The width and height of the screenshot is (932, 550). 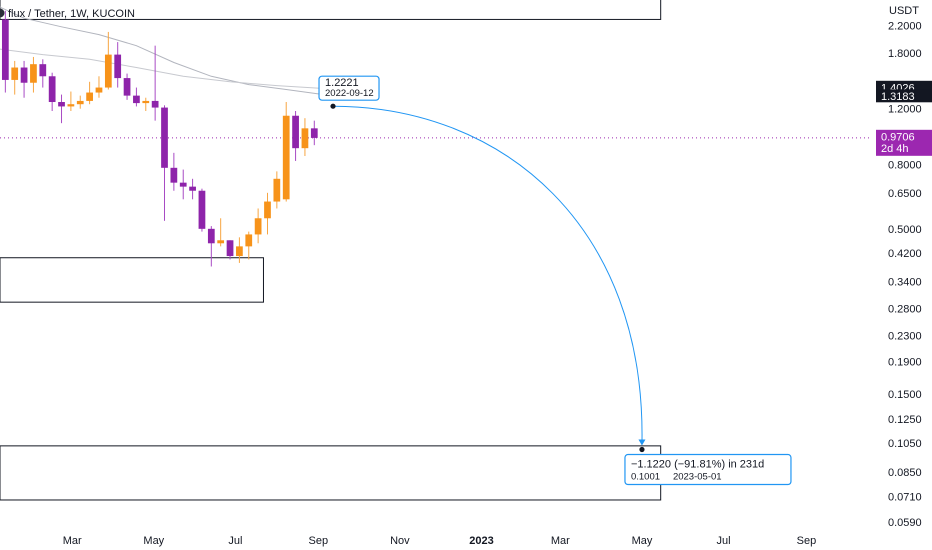 I want to click on y-tick-label: 2.2000, so click(x=905, y=27).